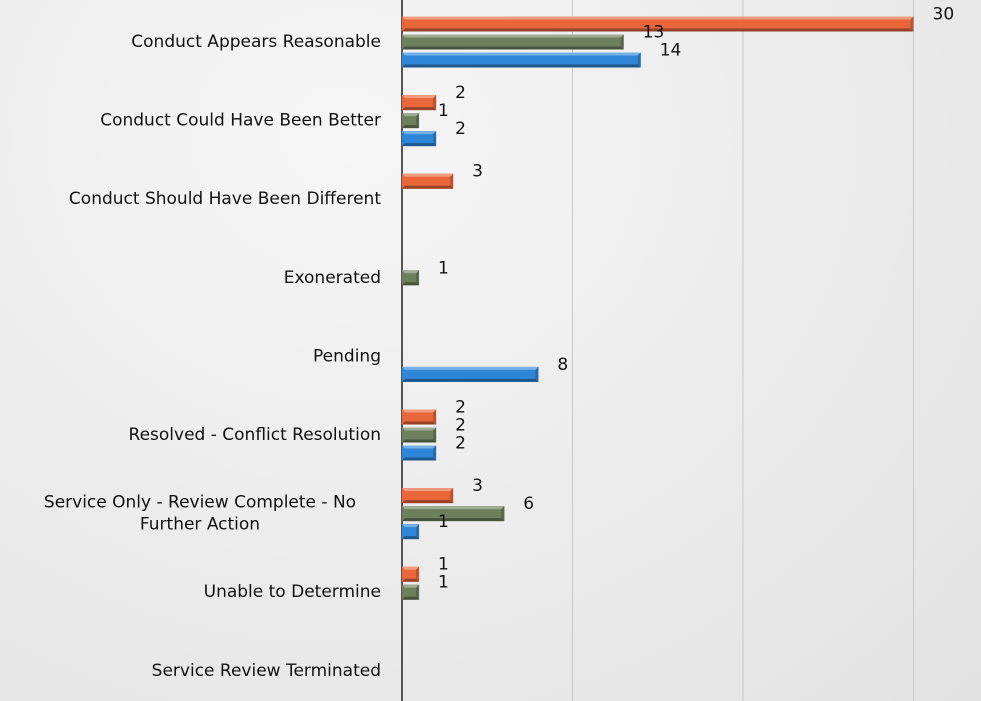 The image size is (981, 701). I want to click on category-label-line: Pending, so click(347, 356).